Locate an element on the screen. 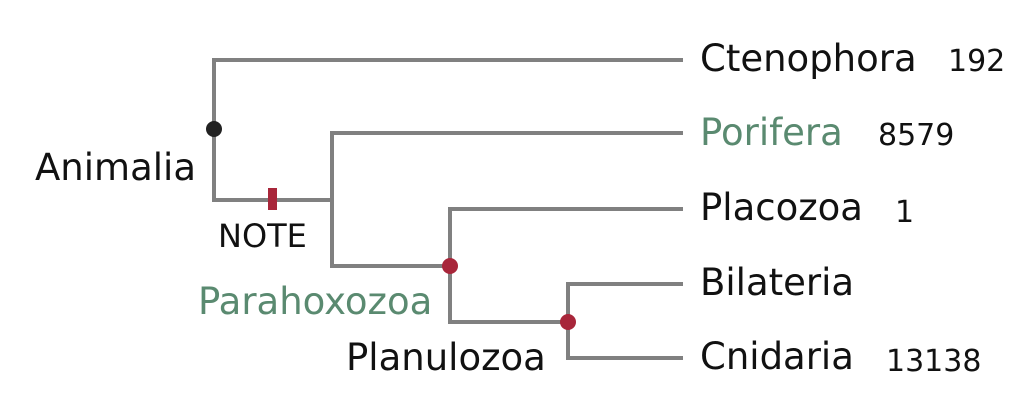 The image size is (1035, 419). root-node is located at coordinates (214, 129).